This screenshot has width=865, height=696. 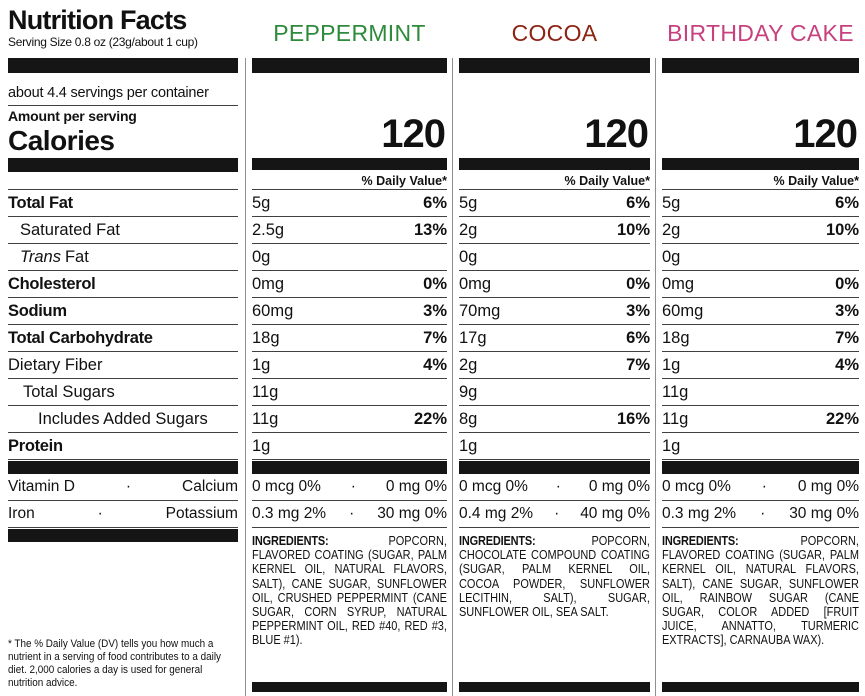 I want to click on value-row-added-sugars: 8g 16%, so click(x=554, y=419).